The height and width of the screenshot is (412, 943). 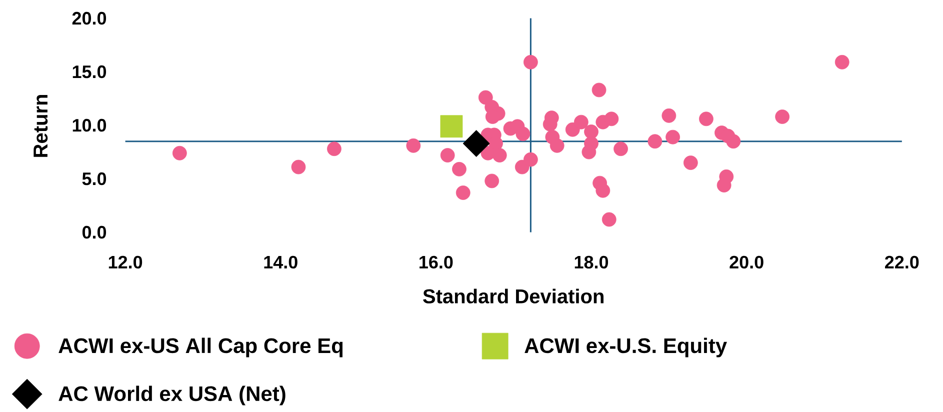 I want to click on x-tick-label: 20.0, so click(x=747, y=262).